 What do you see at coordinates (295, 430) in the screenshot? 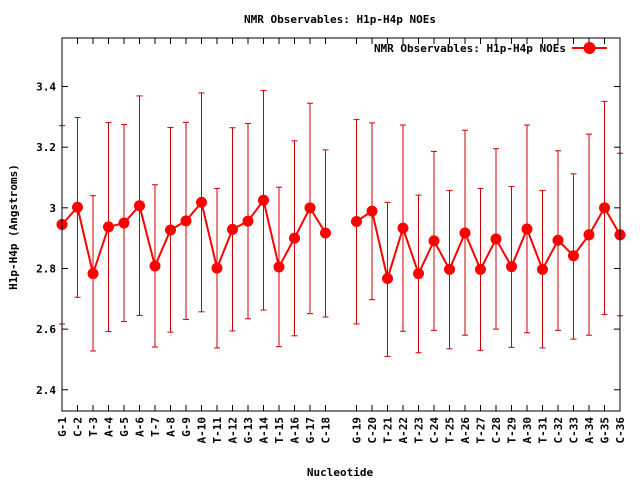
I see `x-tick-label: A-16` at bounding box center [295, 430].